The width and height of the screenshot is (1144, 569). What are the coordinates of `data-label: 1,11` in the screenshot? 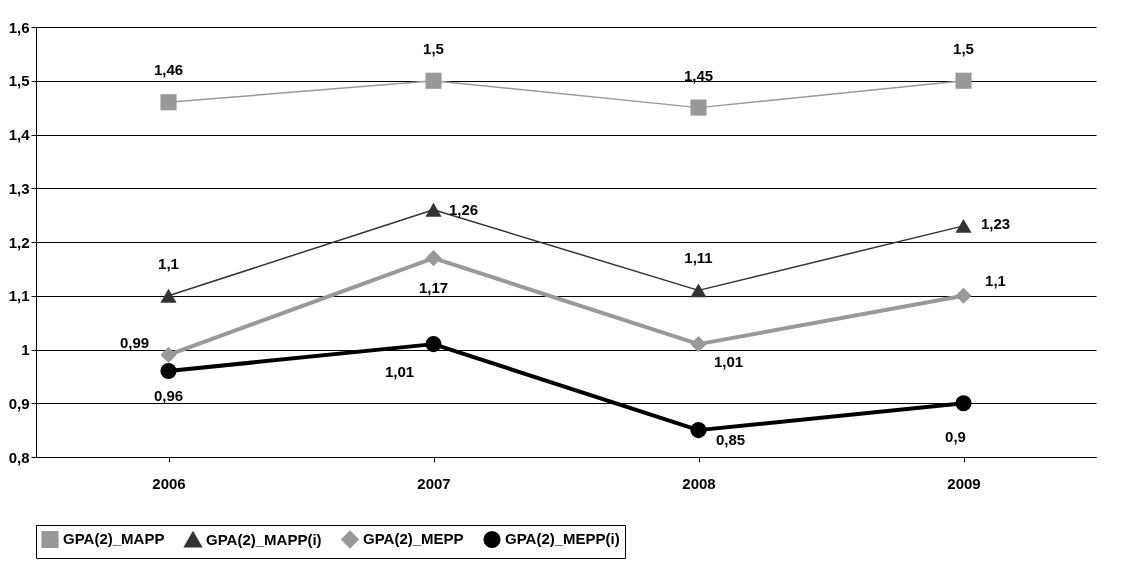 It's located at (698, 258).